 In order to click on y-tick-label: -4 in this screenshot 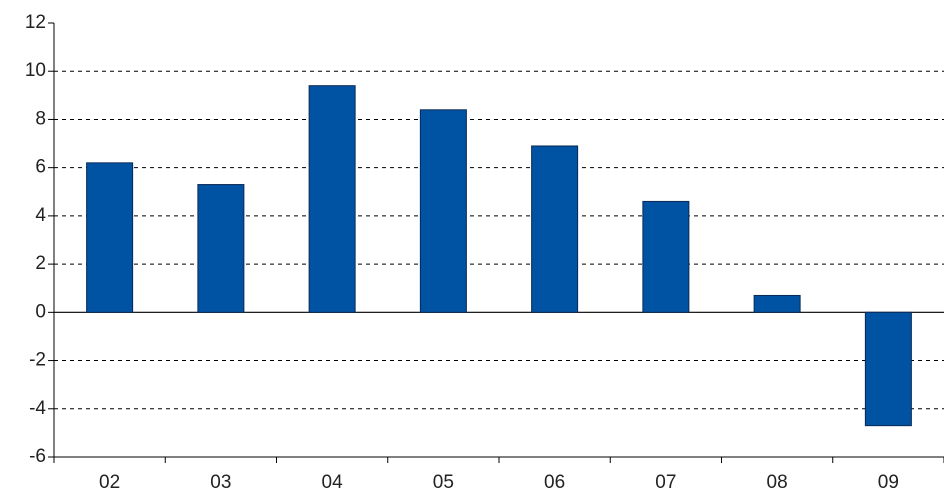, I will do `click(37, 408)`.